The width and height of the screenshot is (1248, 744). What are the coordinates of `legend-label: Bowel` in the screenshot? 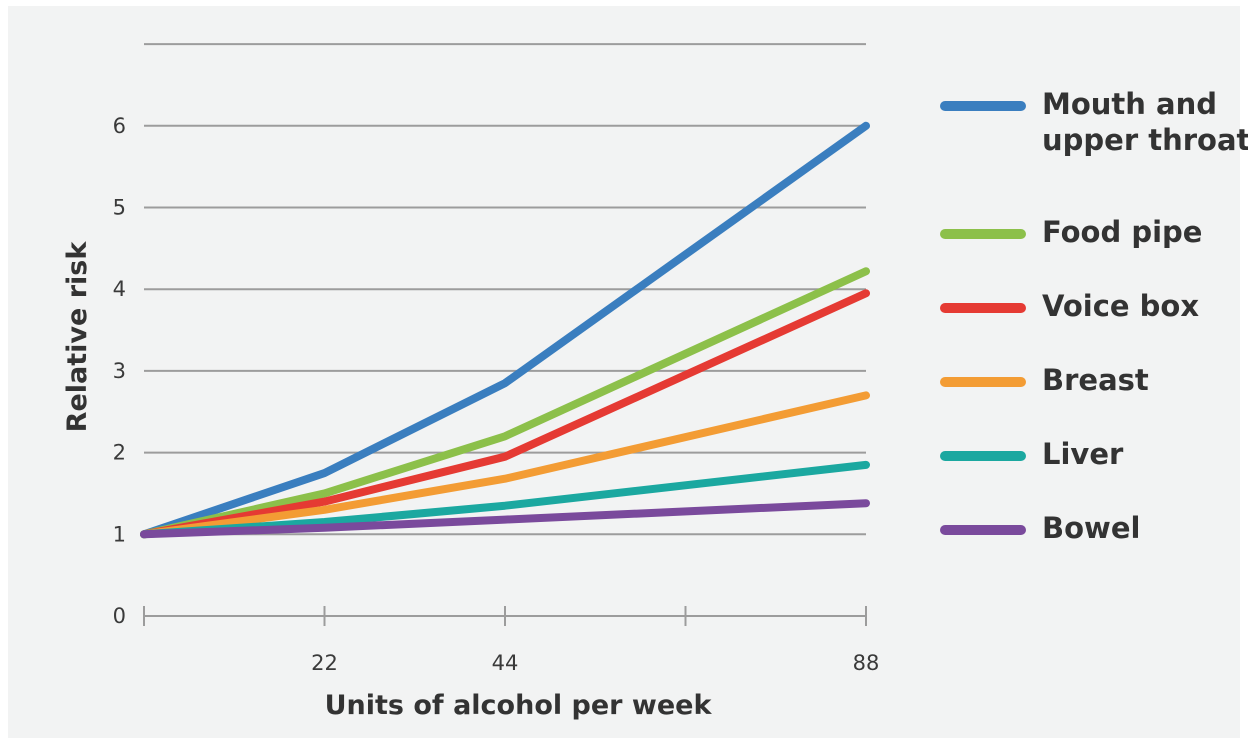 It's located at (1091, 528).